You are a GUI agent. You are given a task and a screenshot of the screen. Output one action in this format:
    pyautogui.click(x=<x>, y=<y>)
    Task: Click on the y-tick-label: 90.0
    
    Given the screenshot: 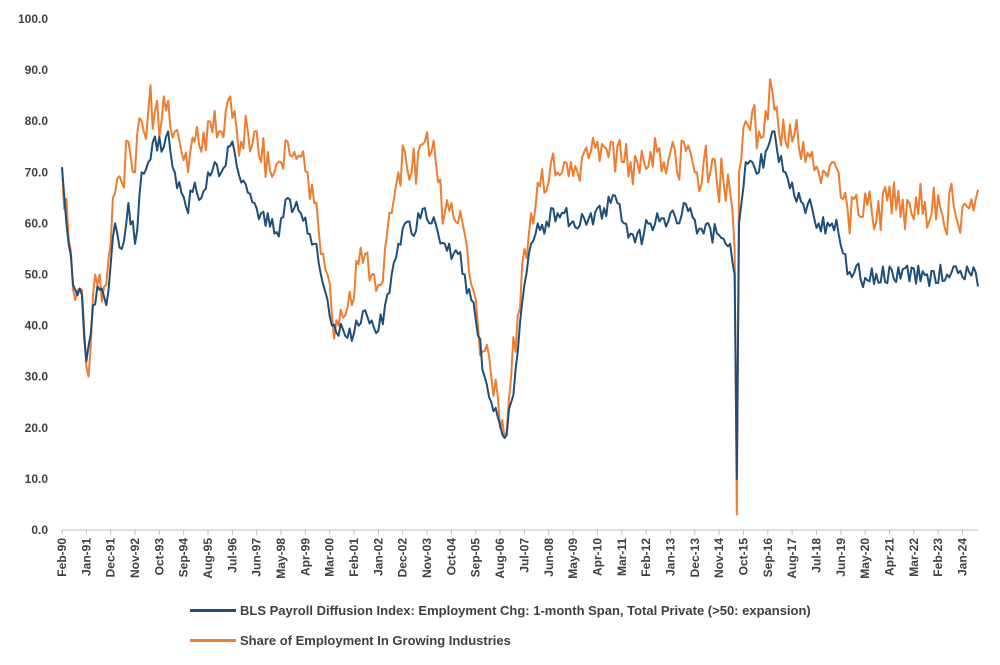 What is the action you would take?
    pyautogui.click(x=37, y=70)
    